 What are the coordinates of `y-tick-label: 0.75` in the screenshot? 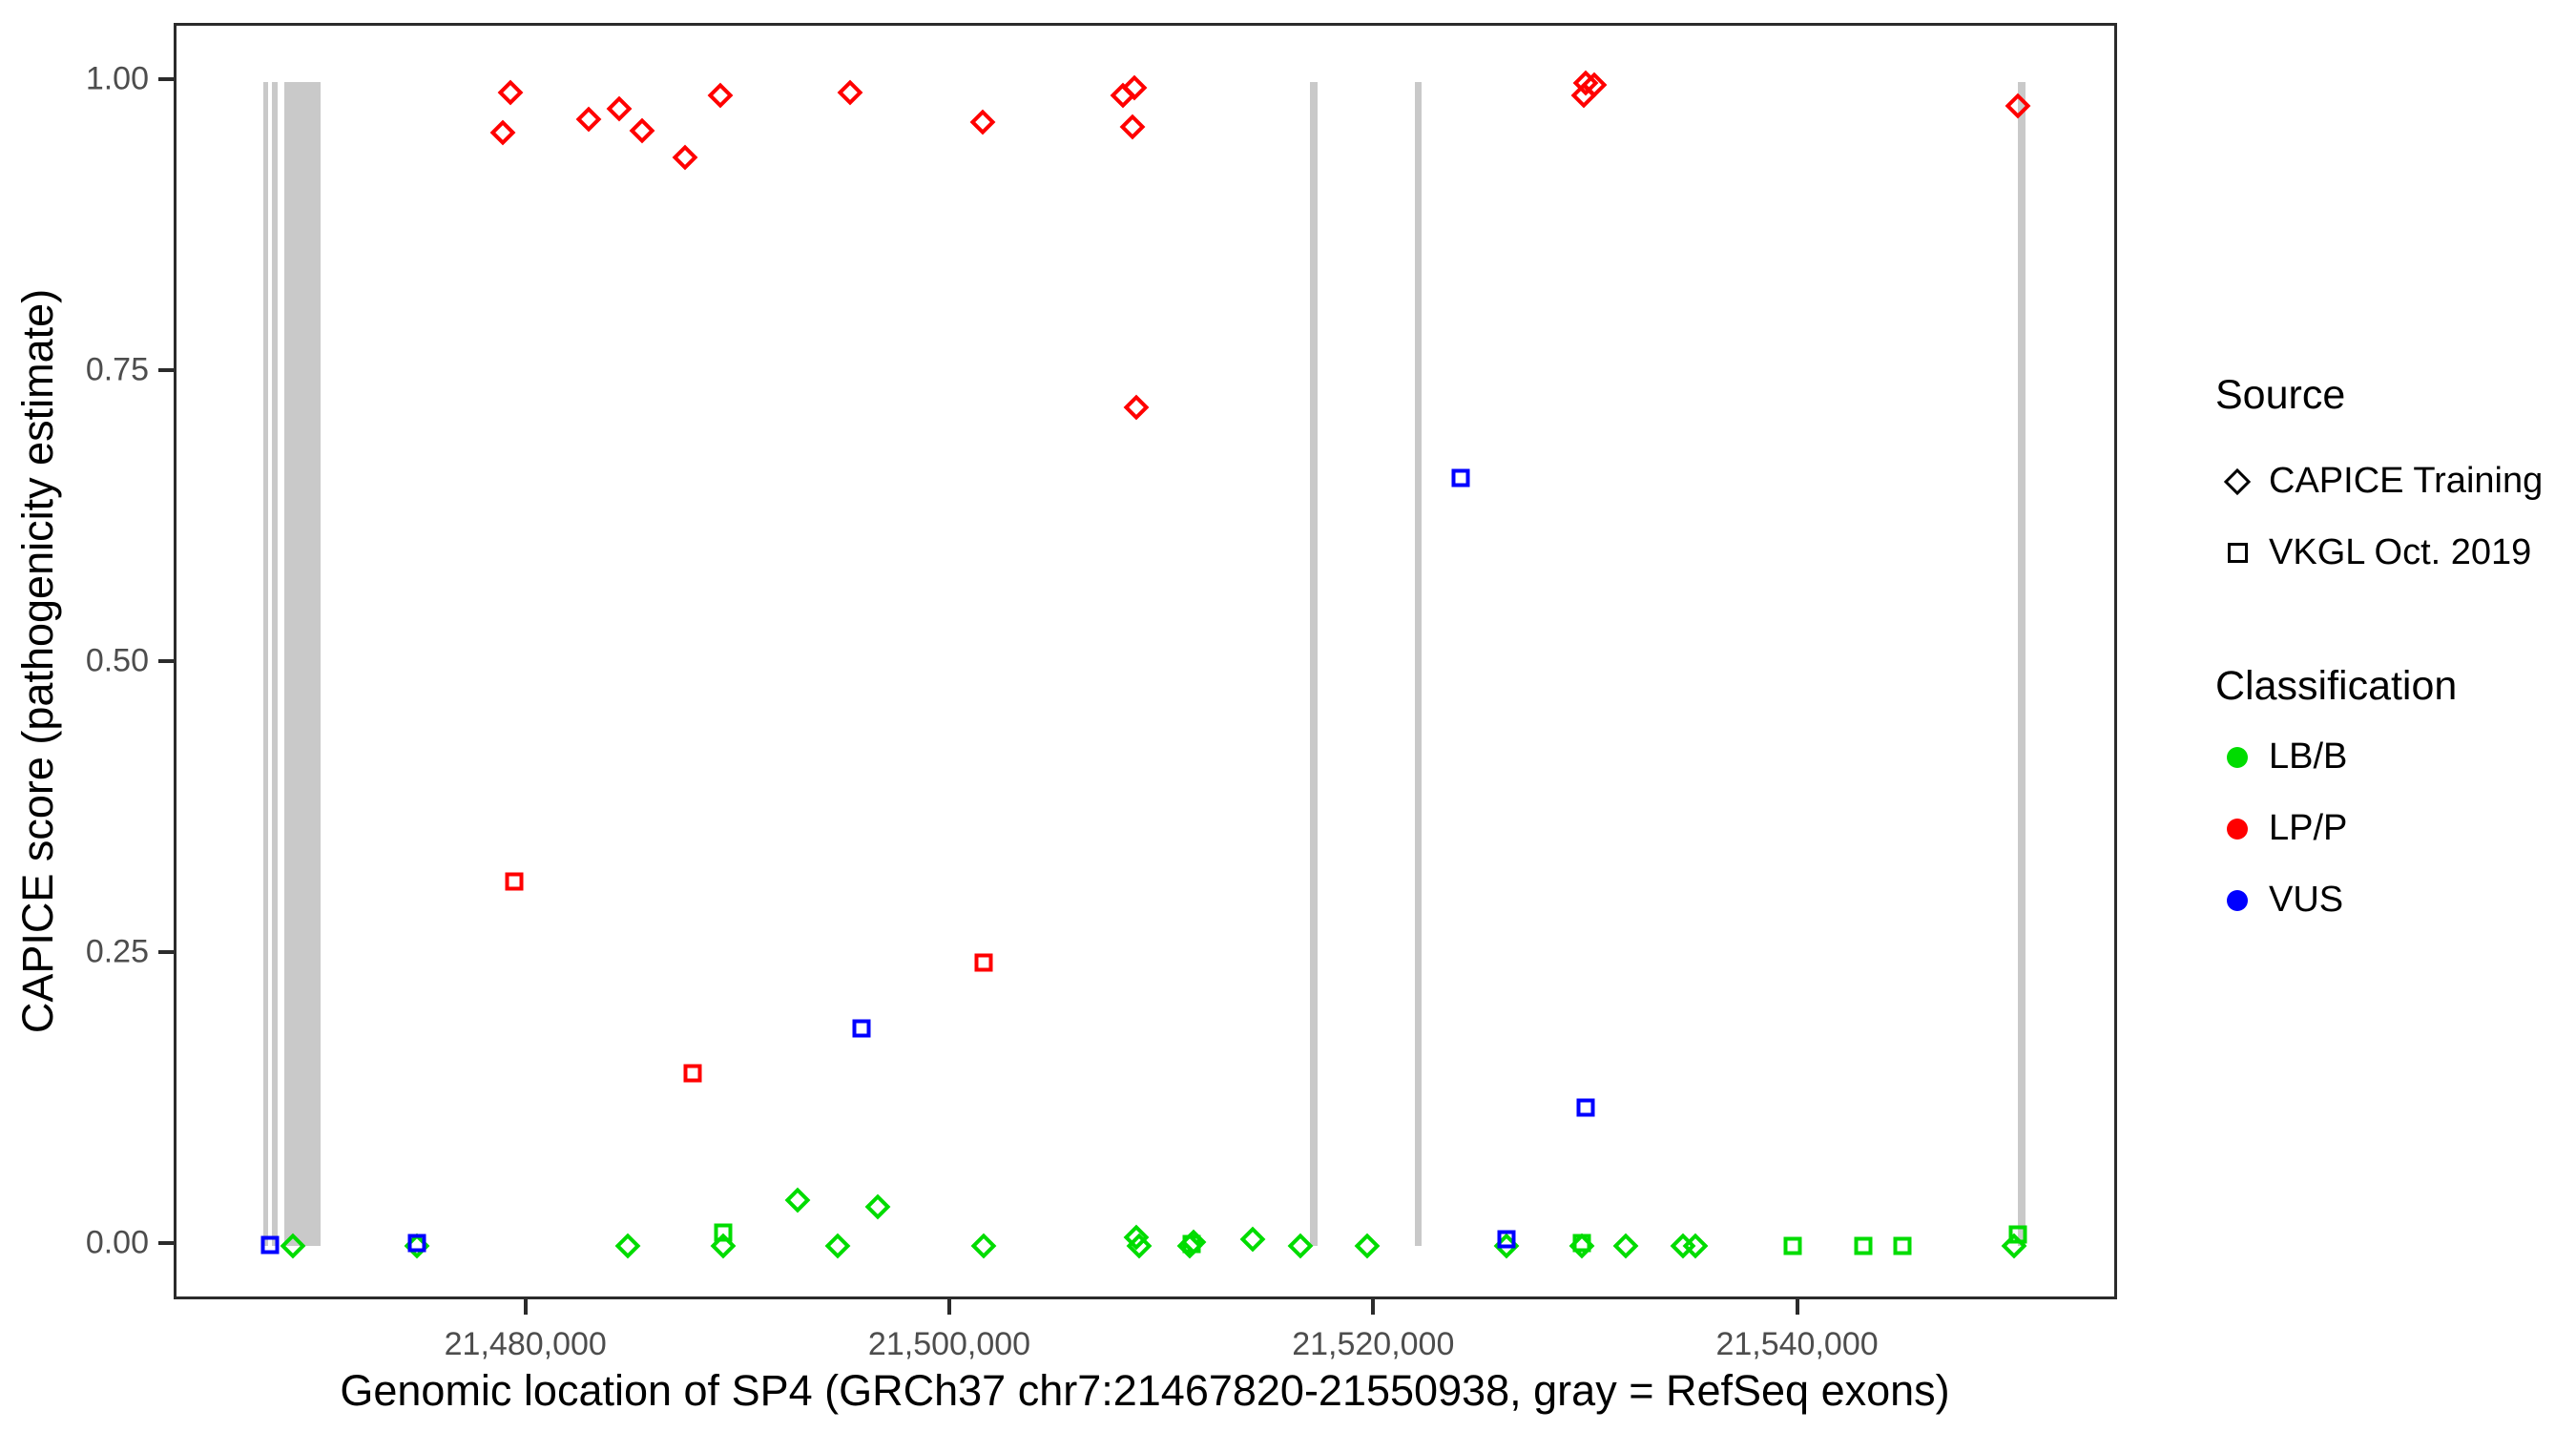 It's located at (117, 369).